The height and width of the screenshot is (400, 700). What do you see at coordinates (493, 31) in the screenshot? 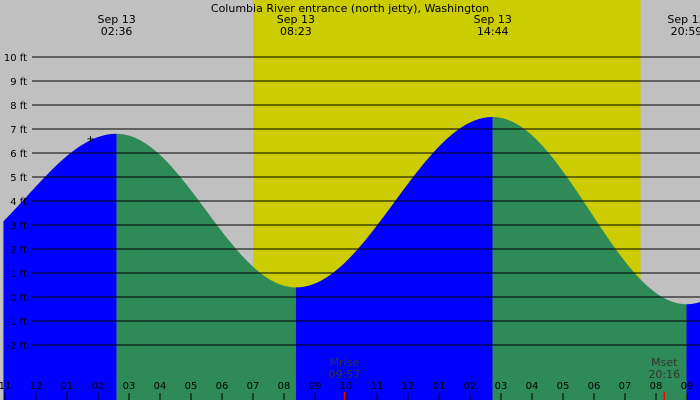
I see `tide-event-time: 14:44` at bounding box center [493, 31].